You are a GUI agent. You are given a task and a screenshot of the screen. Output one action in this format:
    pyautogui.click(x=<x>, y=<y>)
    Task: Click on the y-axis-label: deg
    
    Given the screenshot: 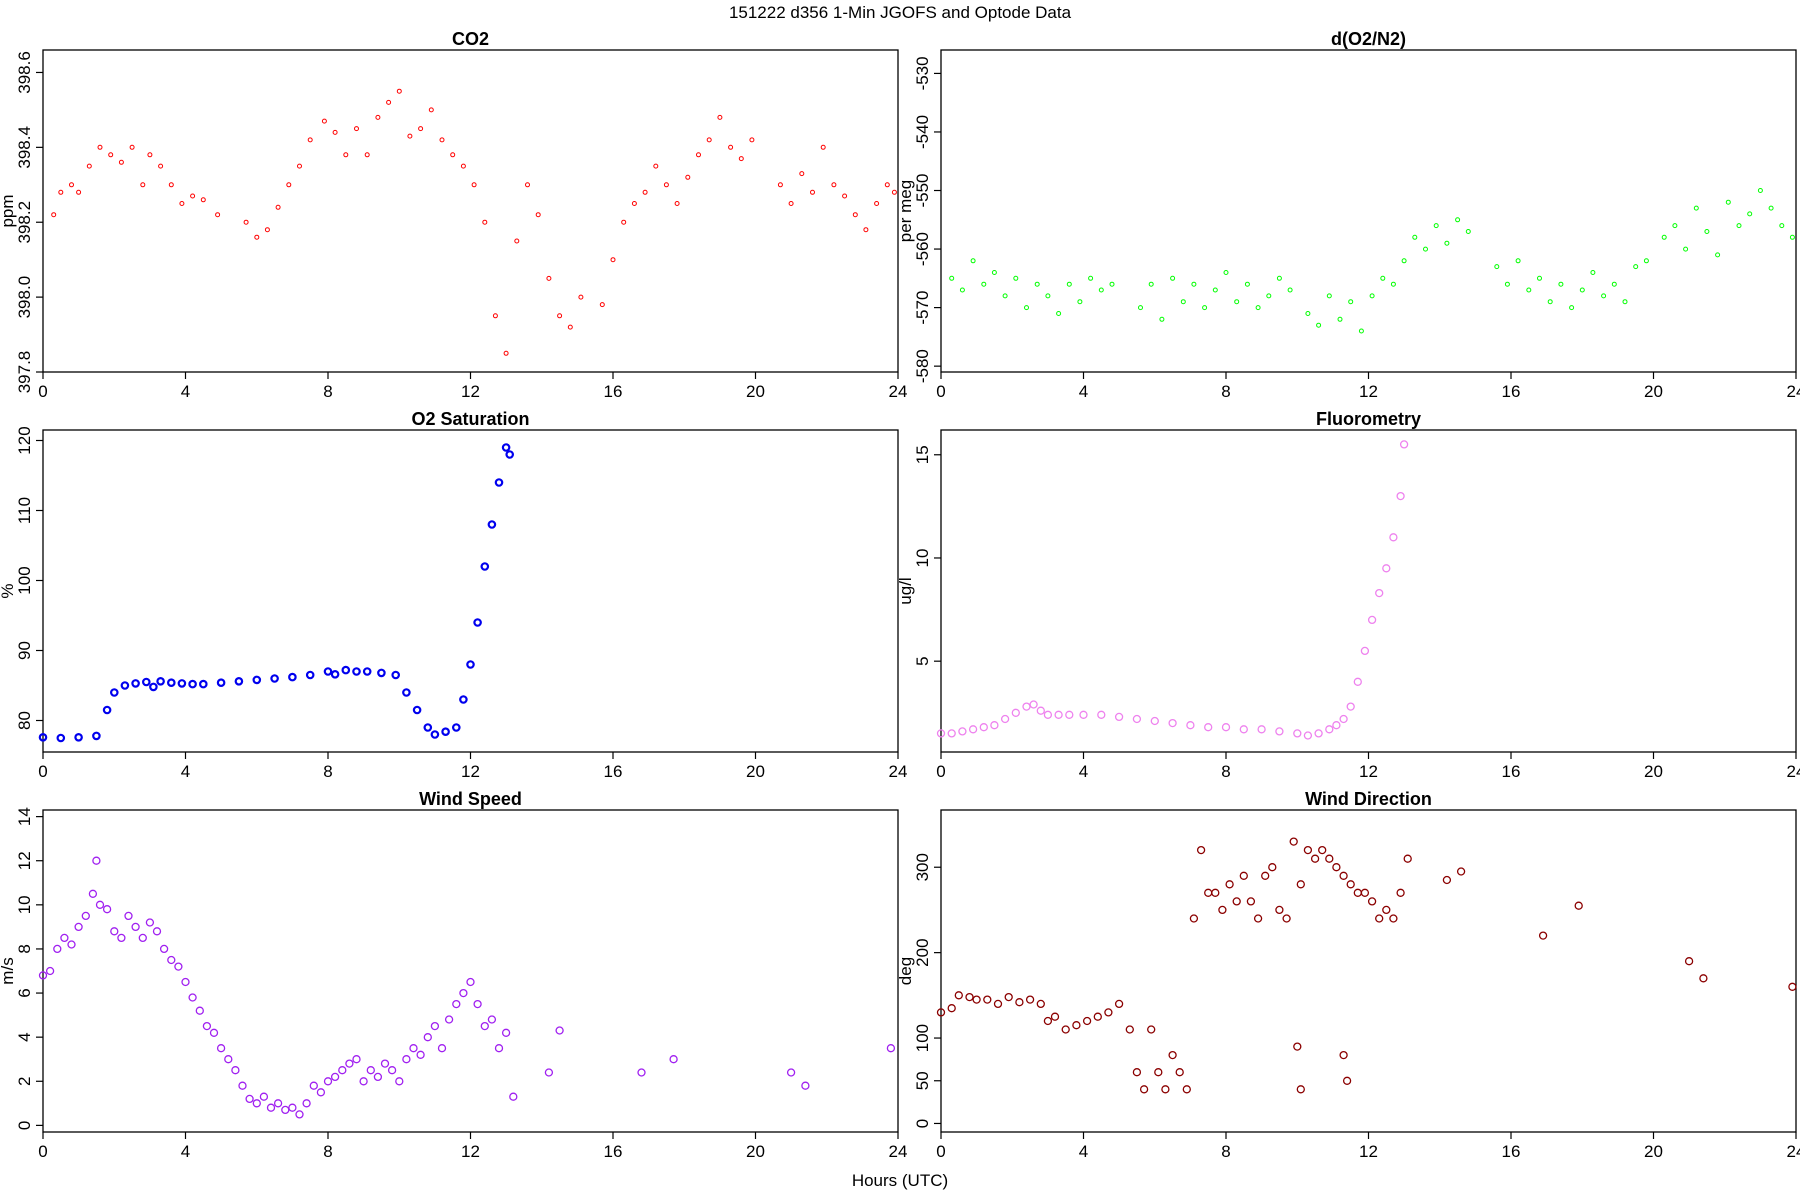 What is the action you would take?
    pyautogui.click(x=905, y=971)
    